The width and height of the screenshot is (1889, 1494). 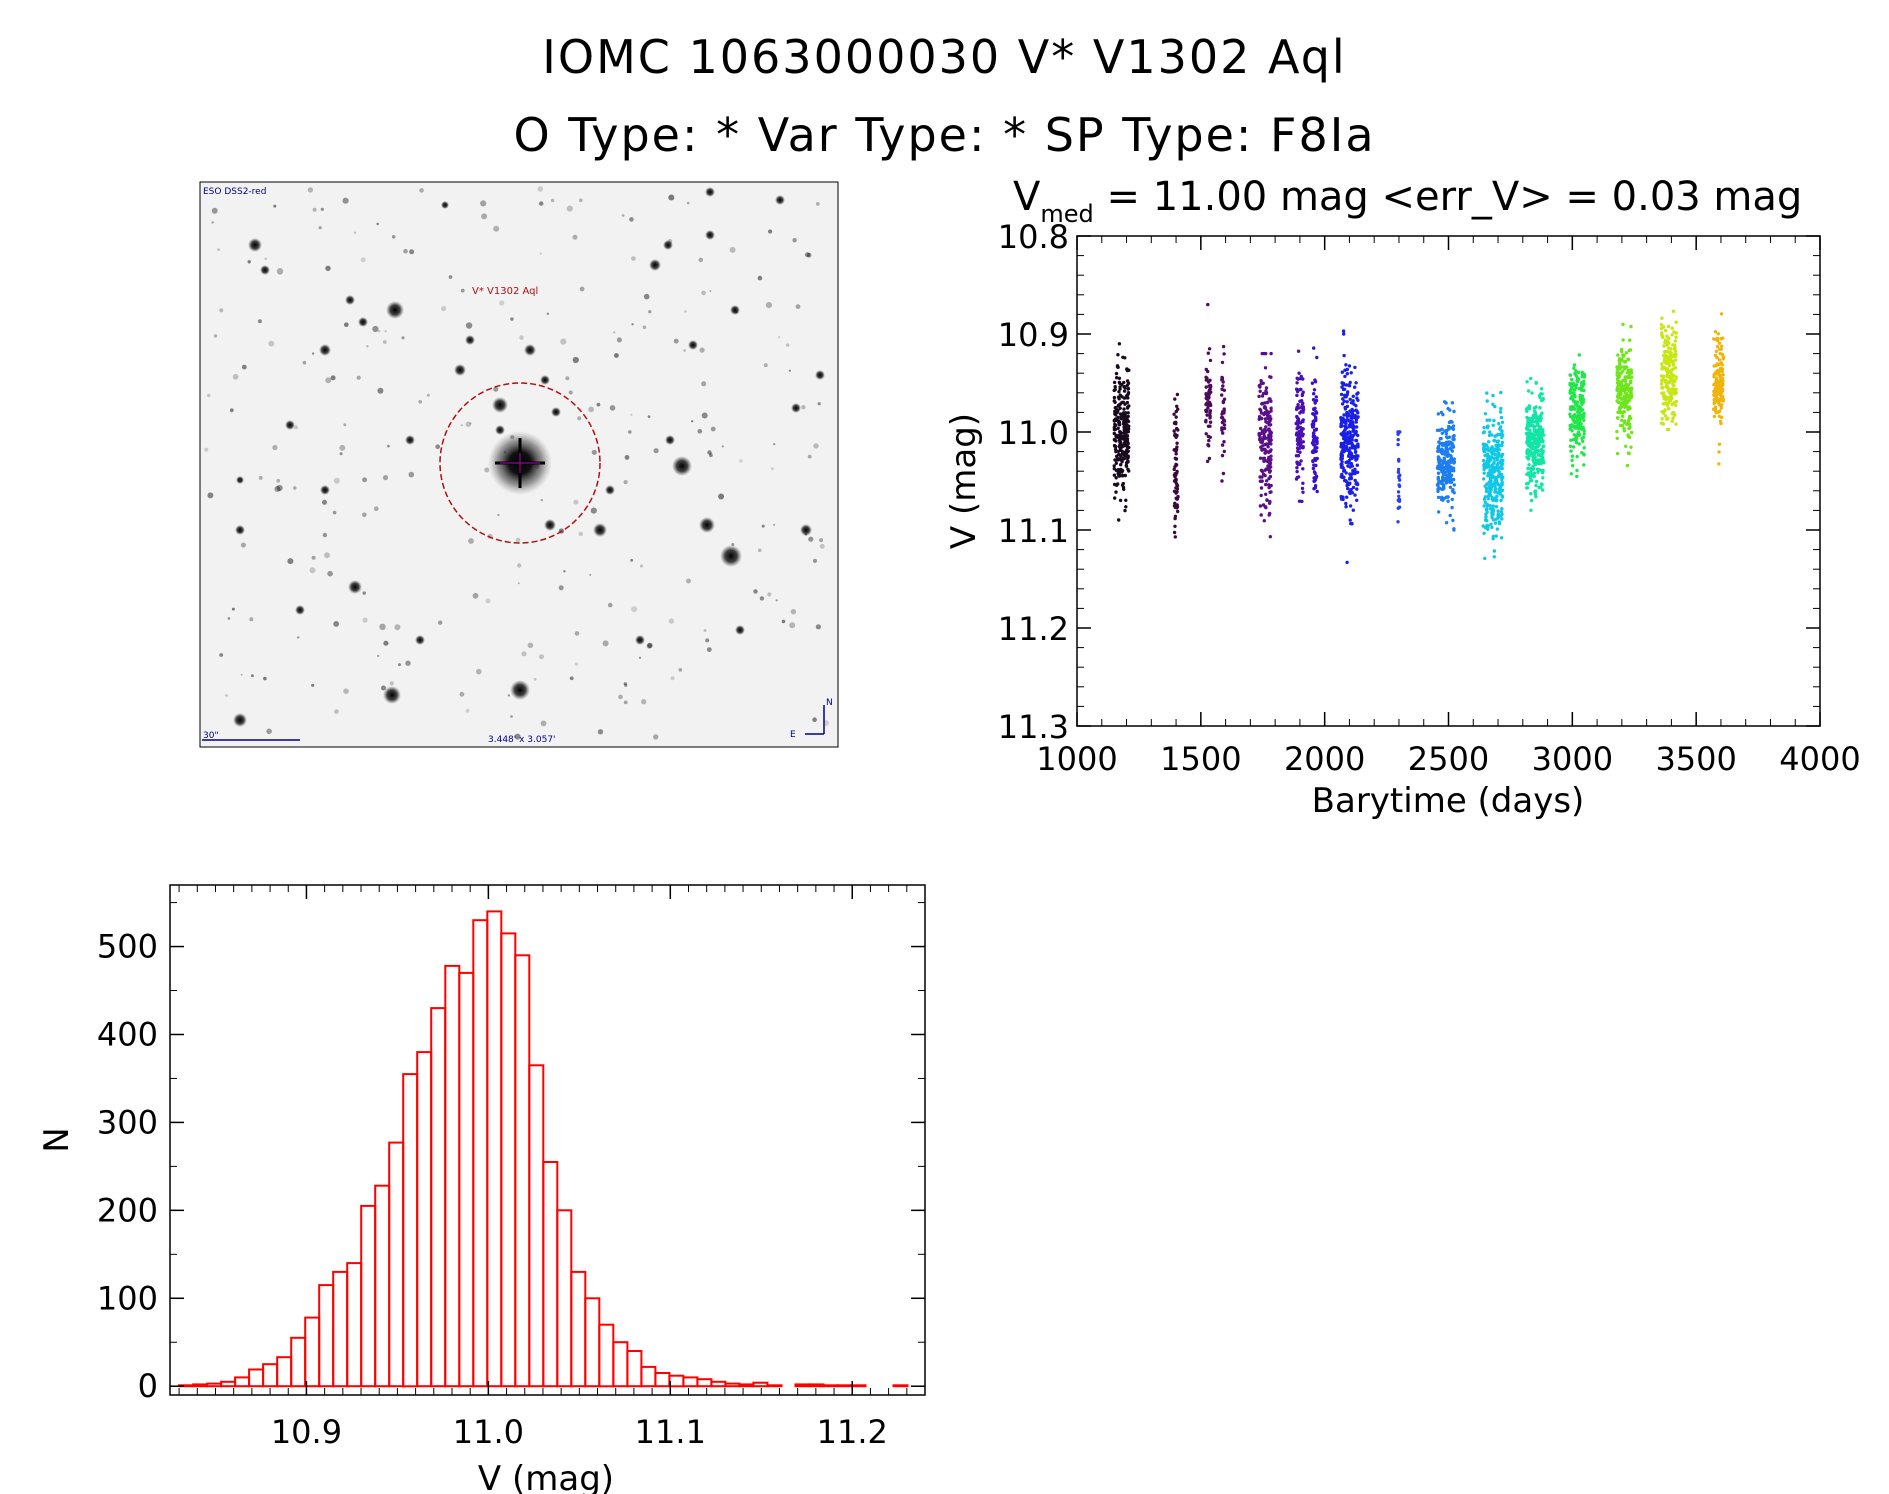 What do you see at coordinates (944, 57) in the screenshot?
I see `chart-title-line-1: IOMC 1063000030 V* V1302 Aql` at bounding box center [944, 57].